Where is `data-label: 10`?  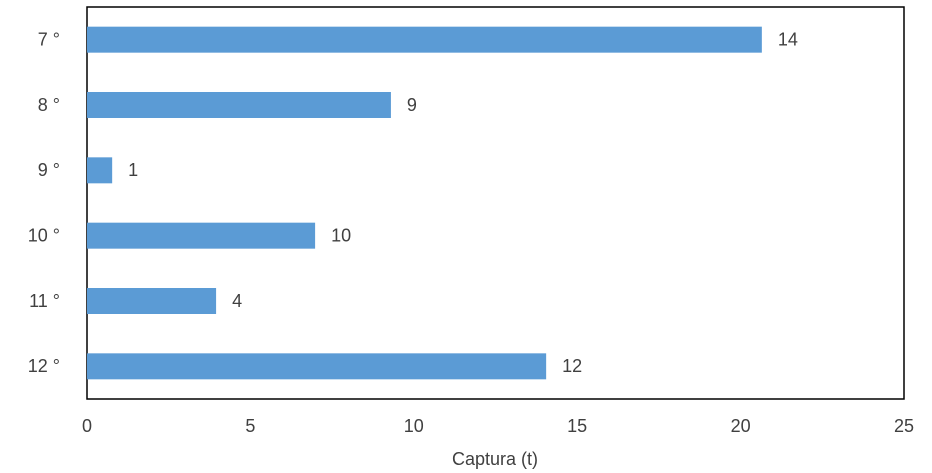 data-label: 10 is located at coordinates (341, 235).